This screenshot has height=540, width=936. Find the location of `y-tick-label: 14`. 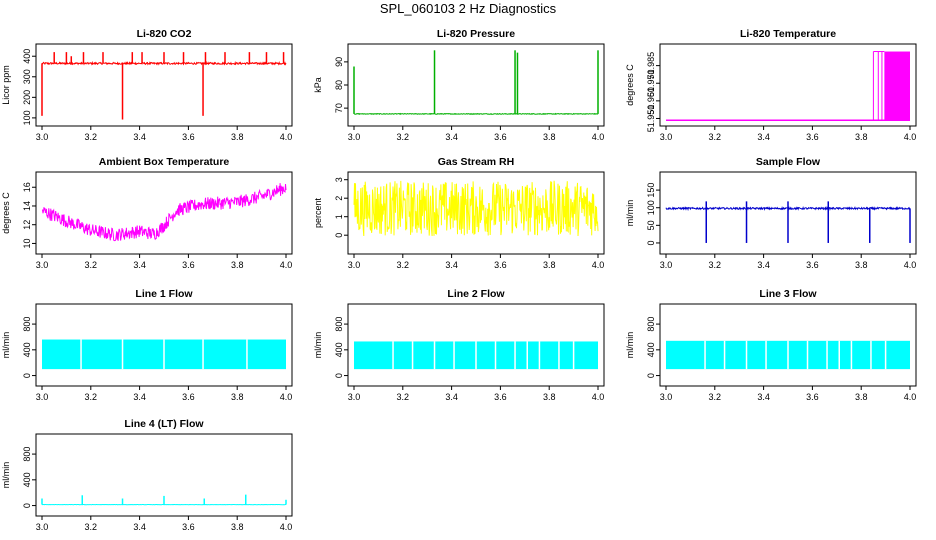

y-tick-label: 14 is located at coordinates (27, 206).